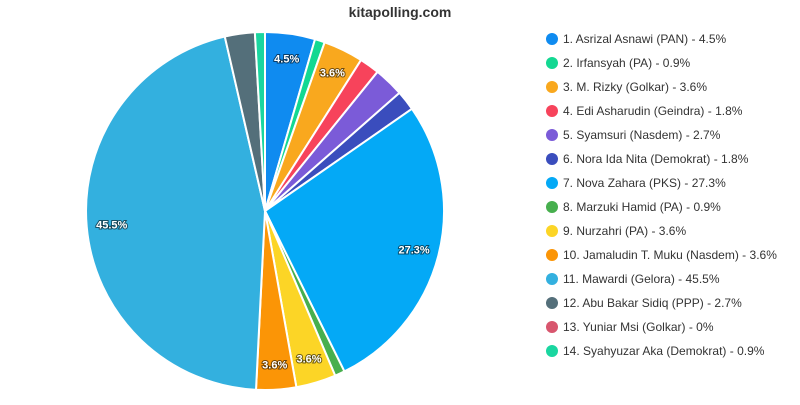  What do you see at coordinates (645, 39) in the screenshot?
I see `legend-label: 1. Asrizal Asnawi (PAN) - 4.5%` at bounding box center [645, 39].